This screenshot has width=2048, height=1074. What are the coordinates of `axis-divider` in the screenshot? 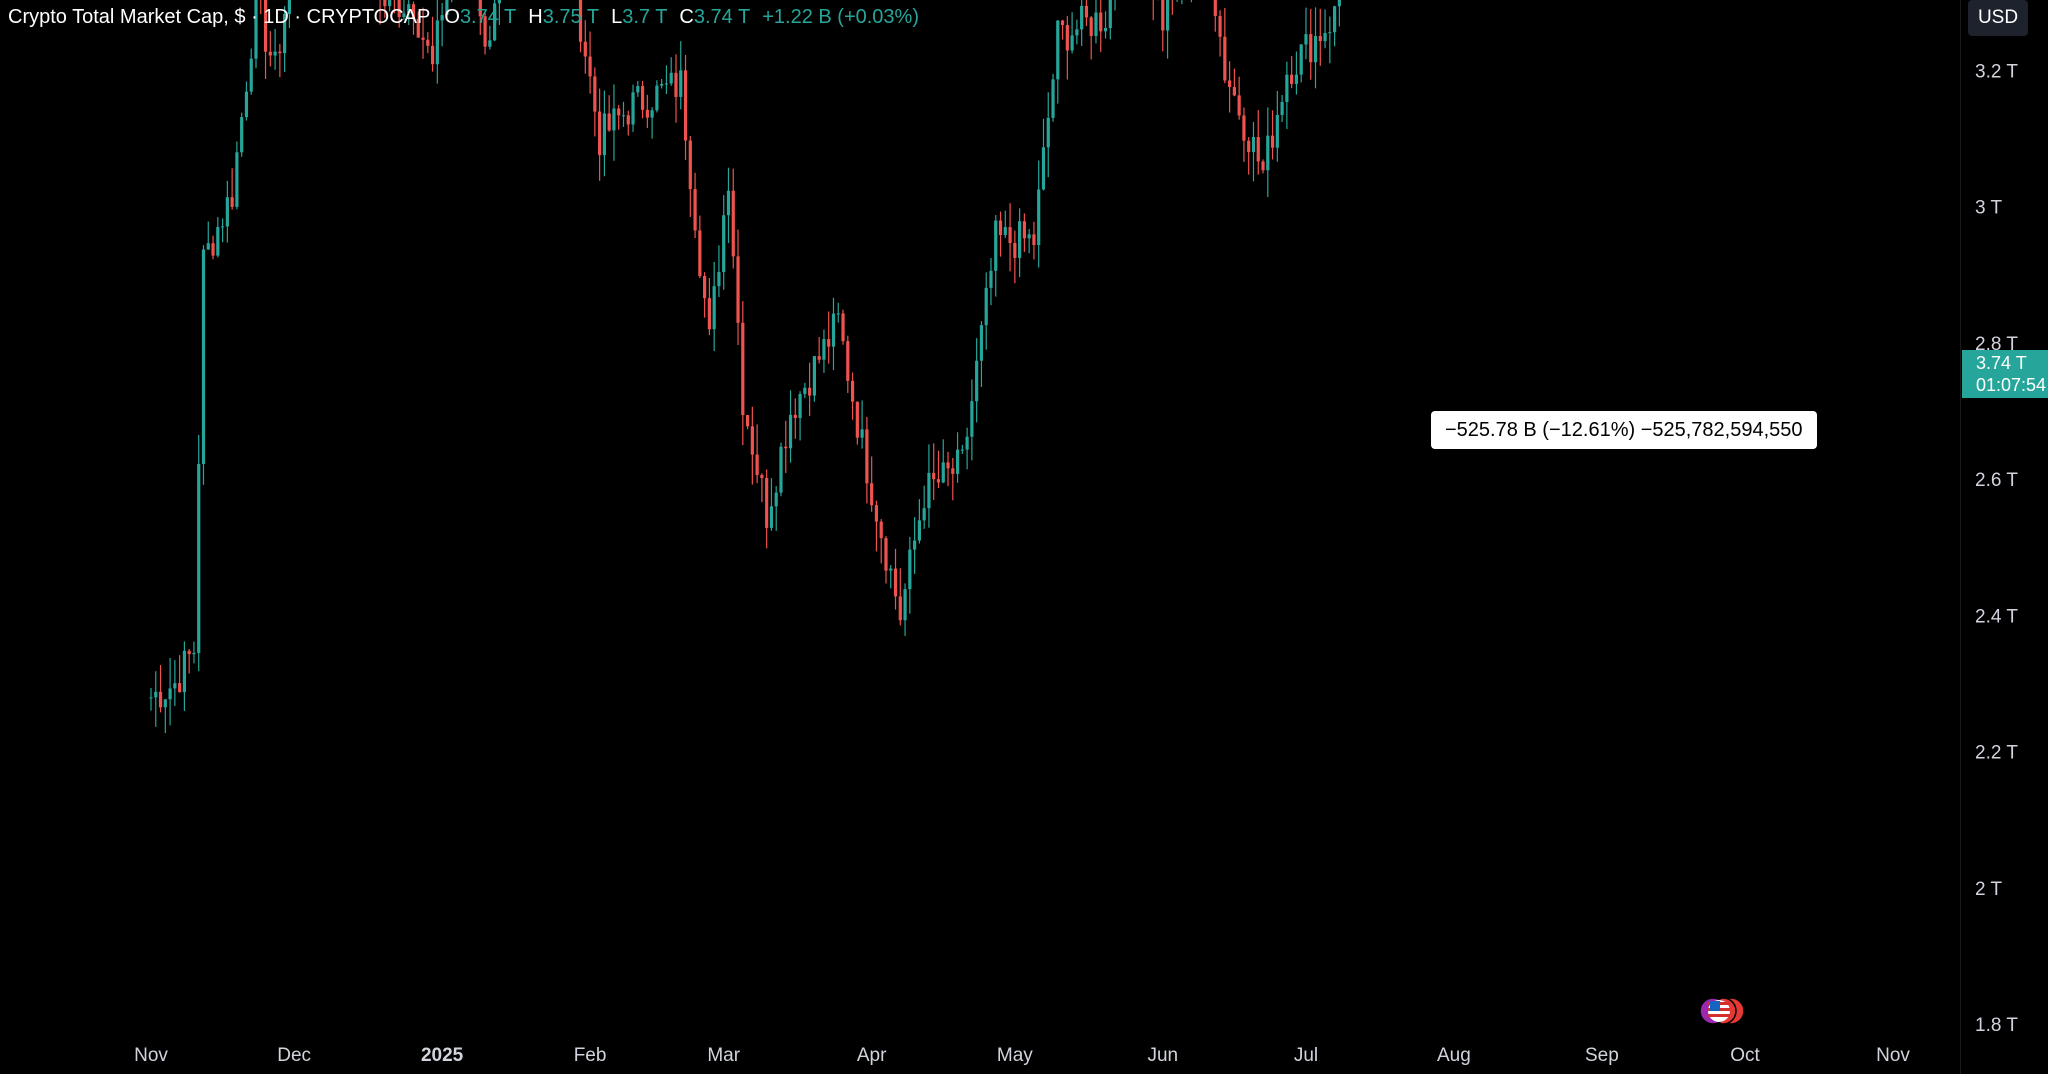 It's located at (1960, 537).